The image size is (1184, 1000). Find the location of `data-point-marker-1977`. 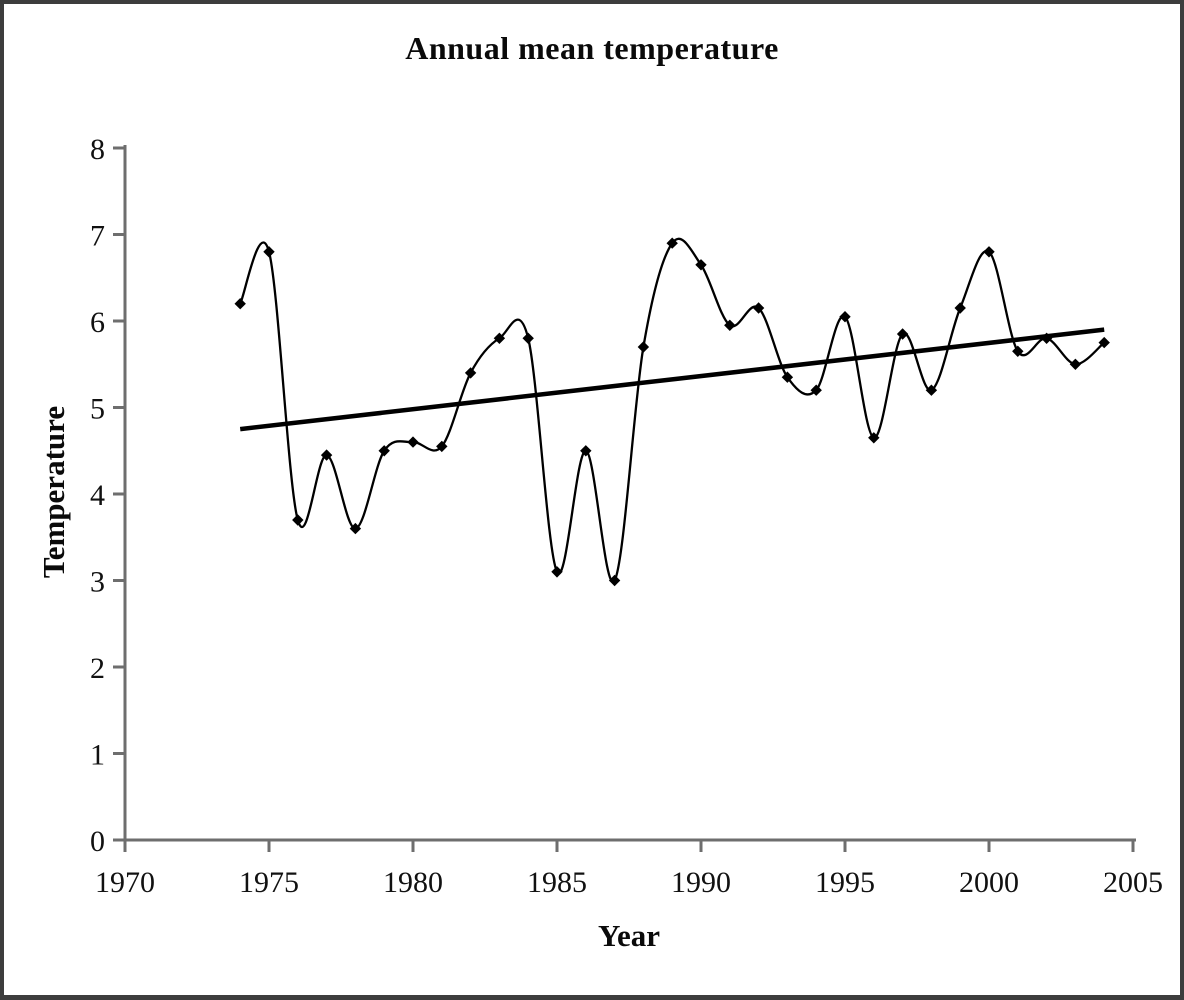

data-point-marker-1977 is located at coordinates (326, 455).